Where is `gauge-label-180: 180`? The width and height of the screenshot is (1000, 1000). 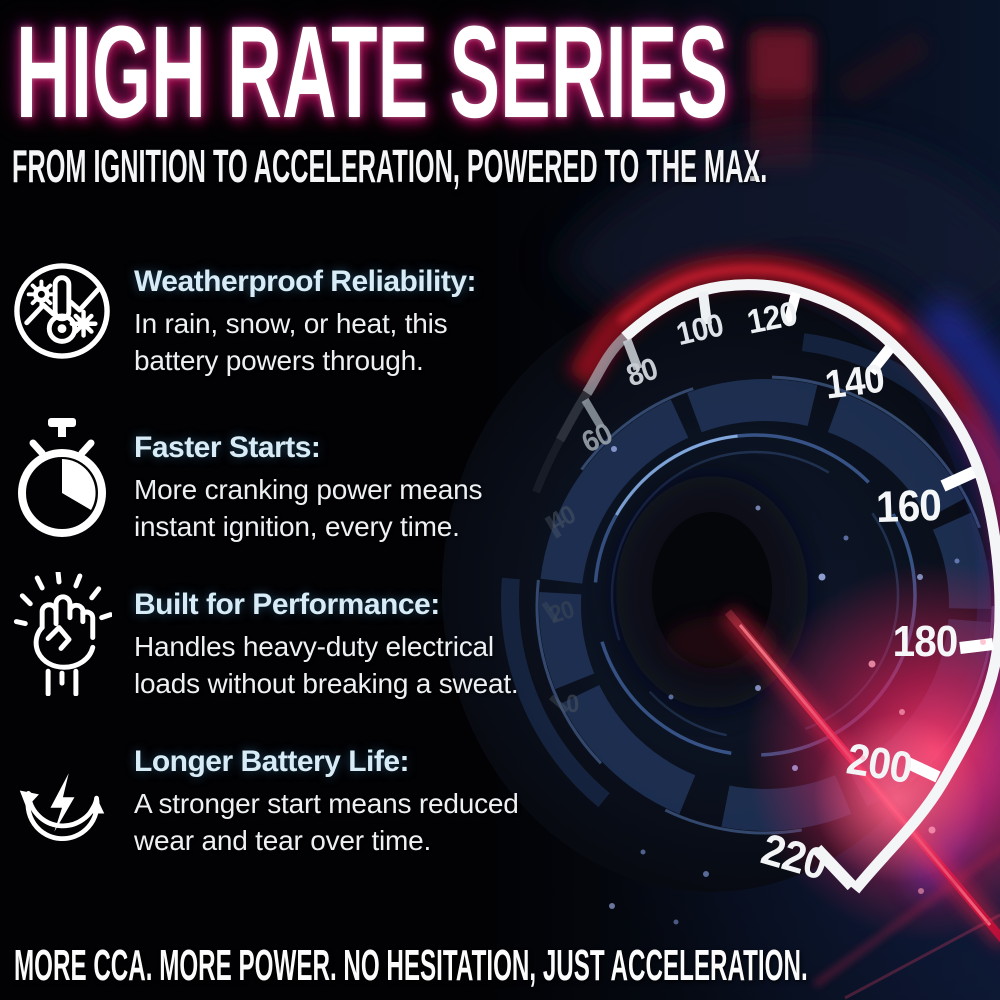 gauge-label-180: 180 is located at coordinates (925, 640).